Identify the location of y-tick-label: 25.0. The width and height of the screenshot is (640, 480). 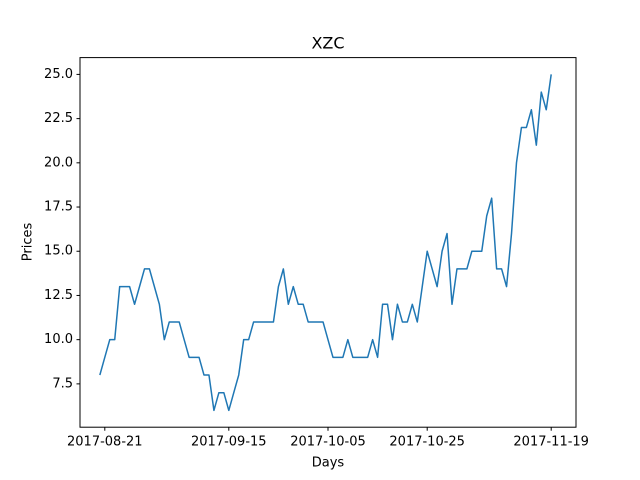
(58, 74).